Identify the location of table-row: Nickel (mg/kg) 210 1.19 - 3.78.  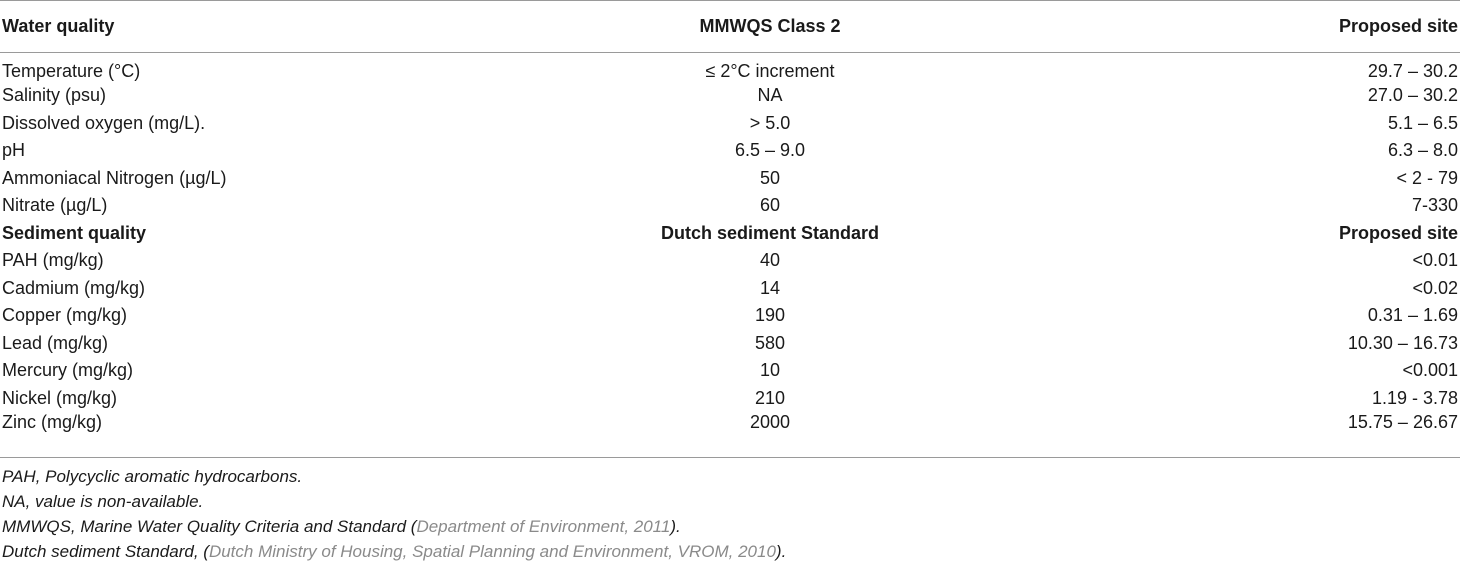
(730, 399).